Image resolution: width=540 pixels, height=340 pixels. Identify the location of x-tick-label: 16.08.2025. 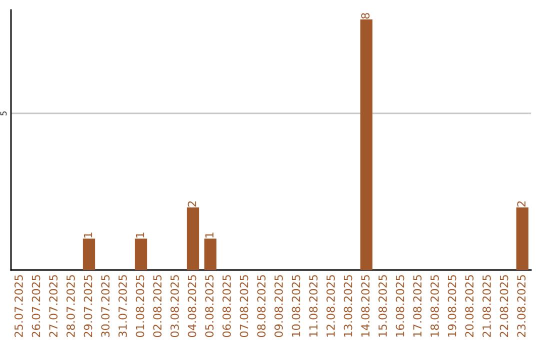
(400, 306).